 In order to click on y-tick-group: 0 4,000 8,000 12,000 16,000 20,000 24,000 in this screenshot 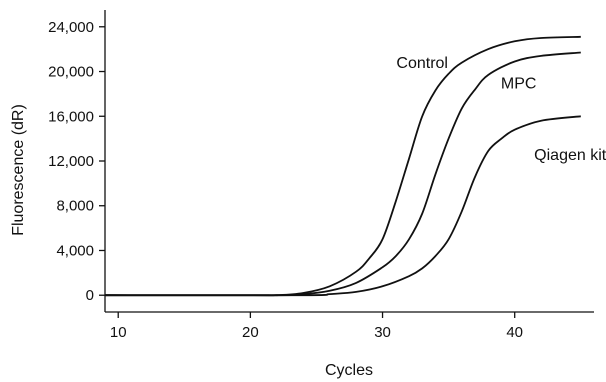, I will do `click(76, 161)`.